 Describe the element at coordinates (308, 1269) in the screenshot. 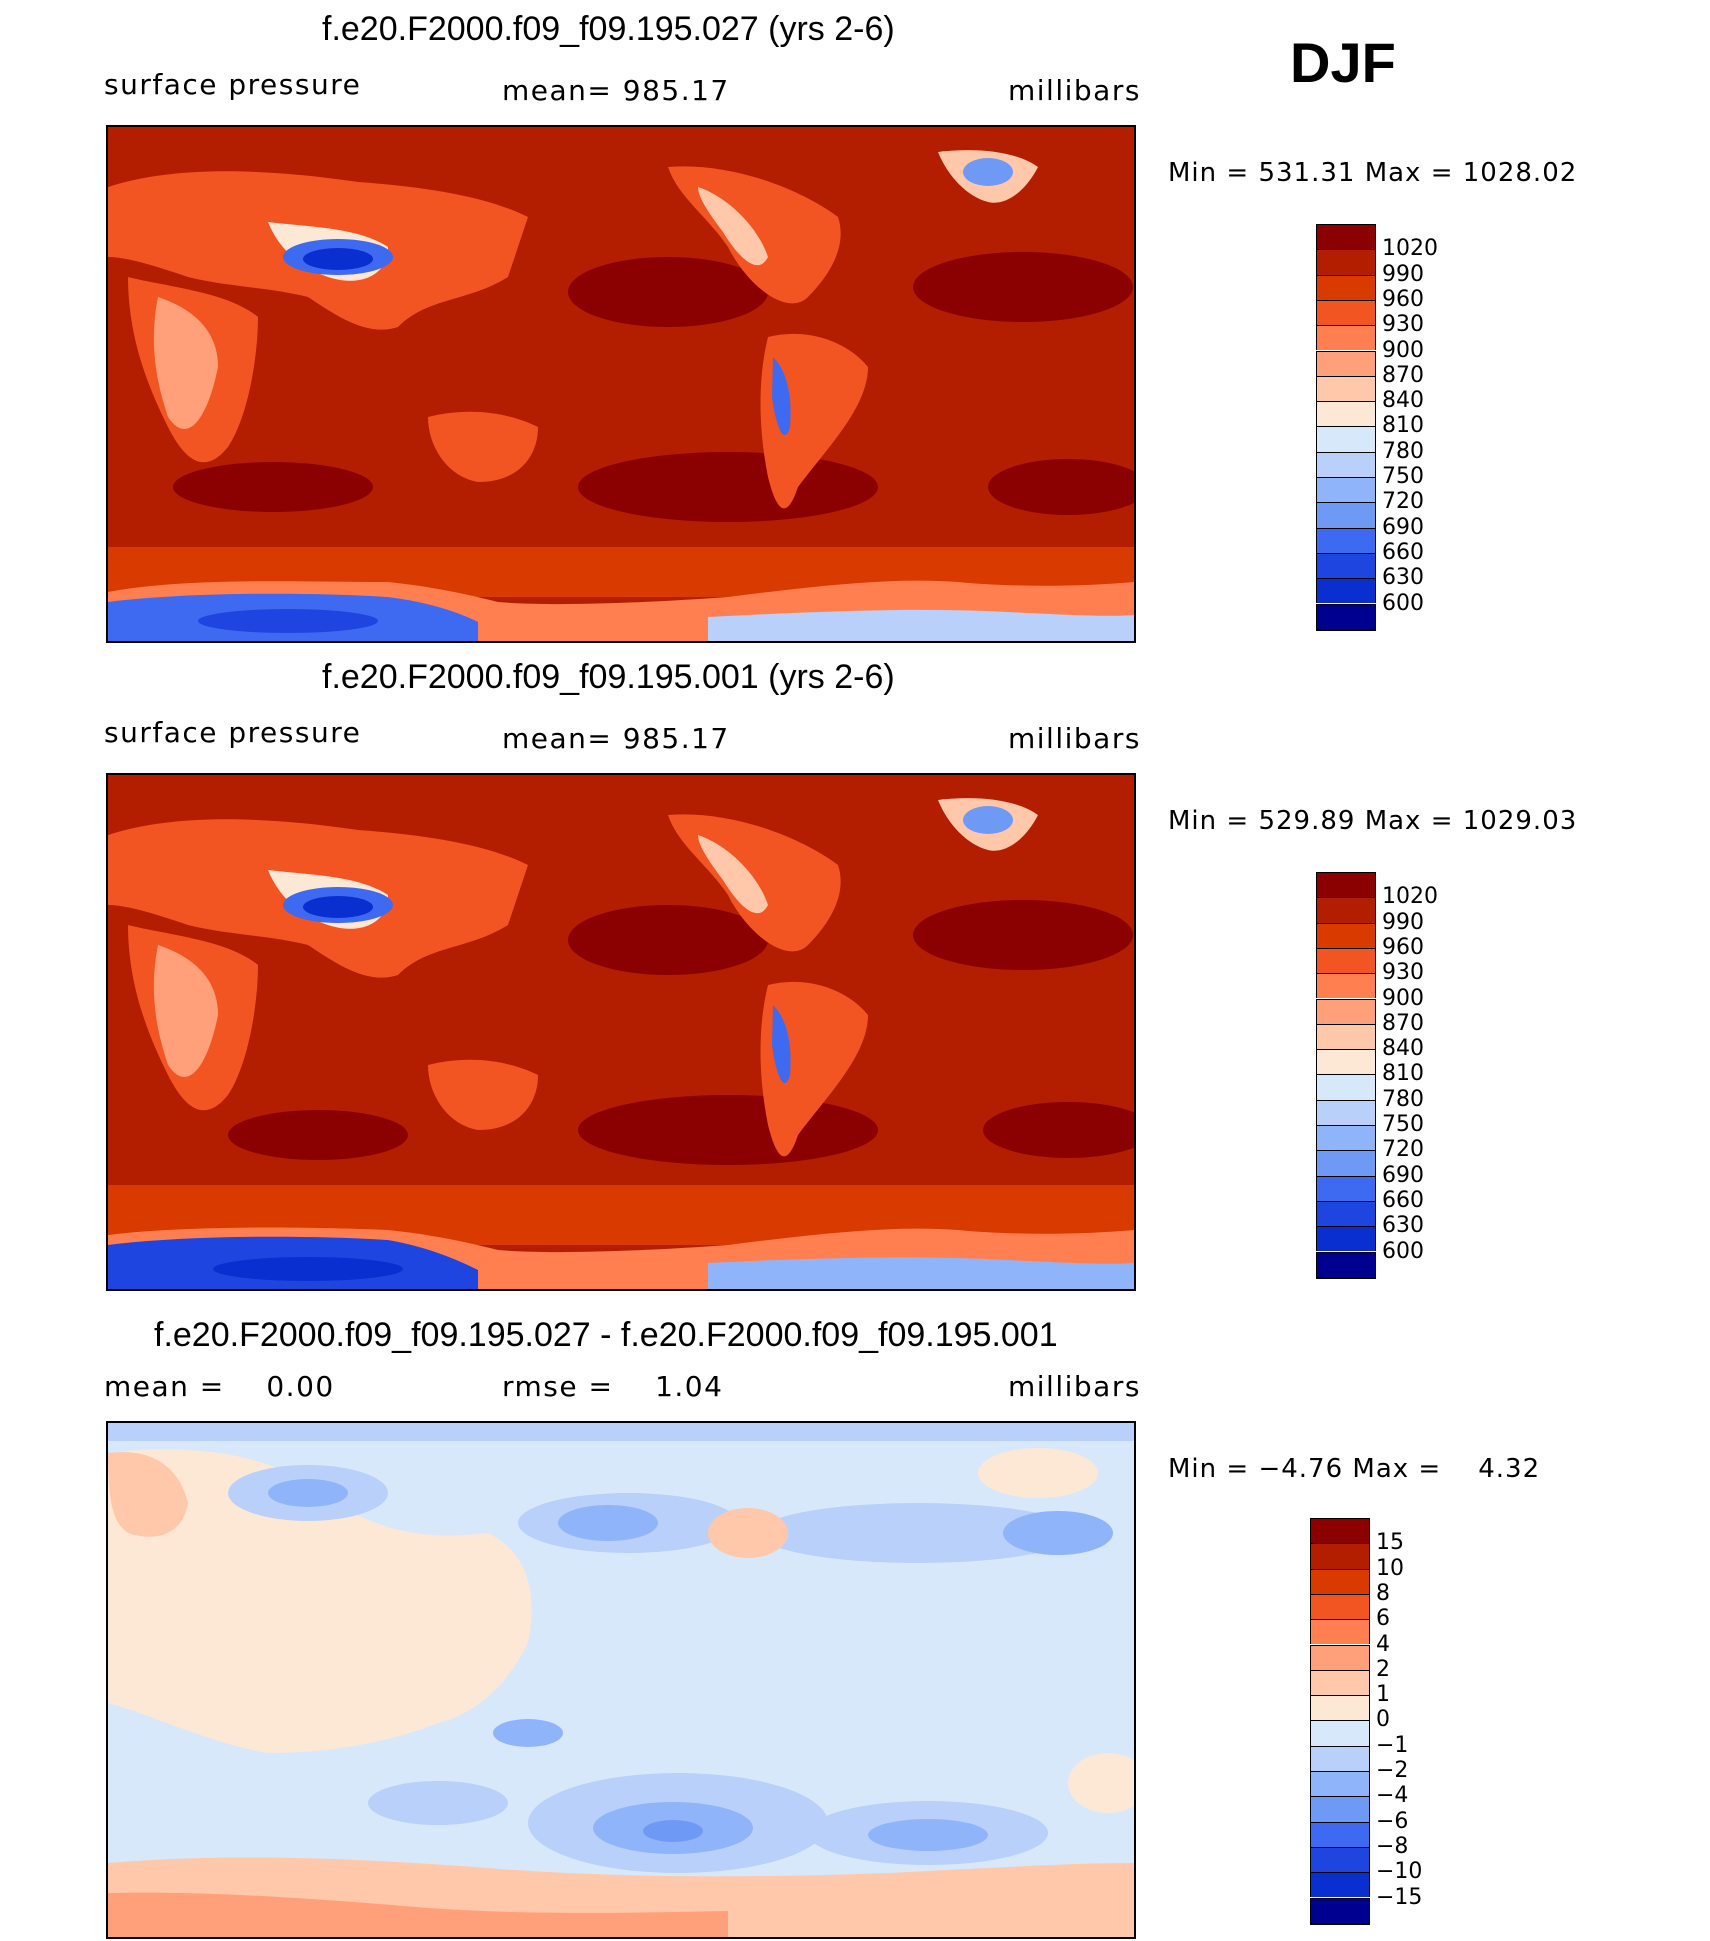

I see `panel-2-antarctica-core` at that location.